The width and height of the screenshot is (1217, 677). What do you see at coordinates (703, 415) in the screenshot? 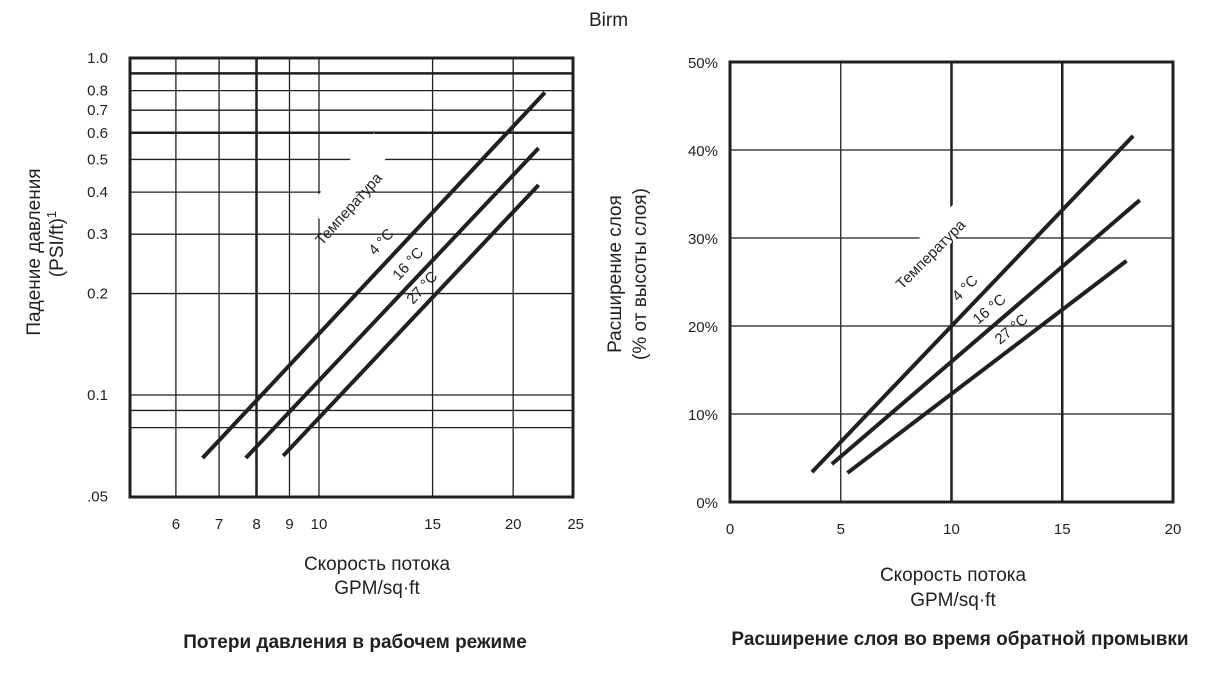
I see `y-tick-label: 10%` at bounding box center [703, 415].